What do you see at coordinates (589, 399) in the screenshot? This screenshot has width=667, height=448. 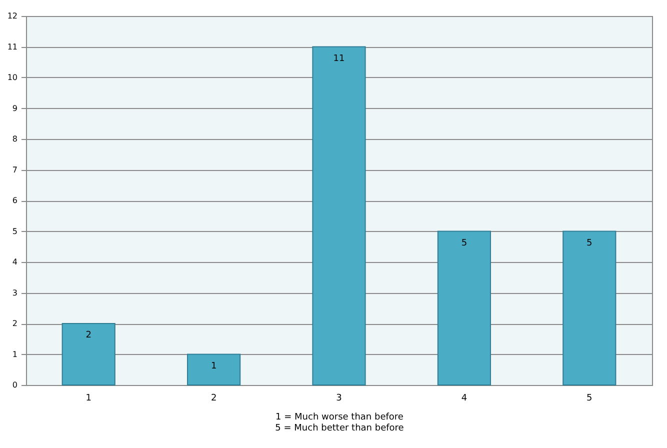 I see `x-tick-label: 5` at bounding box center [589, 399].